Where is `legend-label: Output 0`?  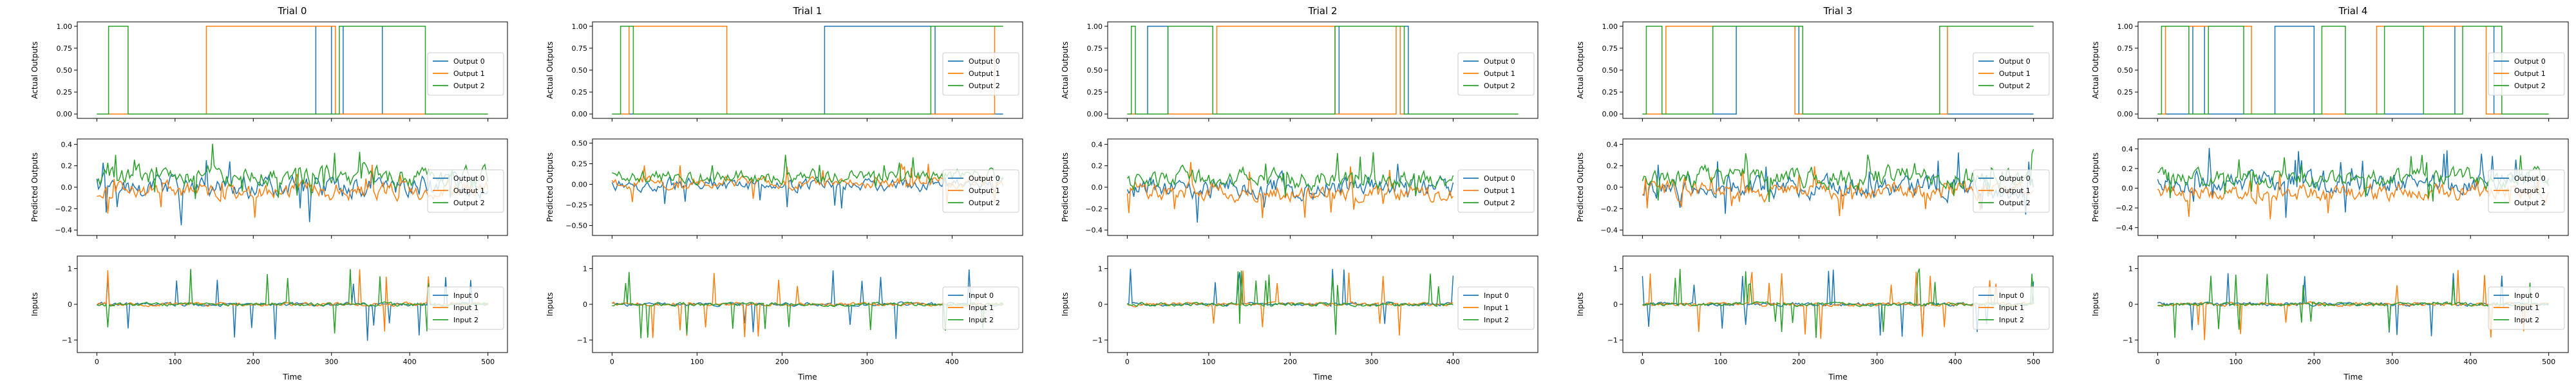 legend-label: Output 0 is located at coordinates (984, 178).